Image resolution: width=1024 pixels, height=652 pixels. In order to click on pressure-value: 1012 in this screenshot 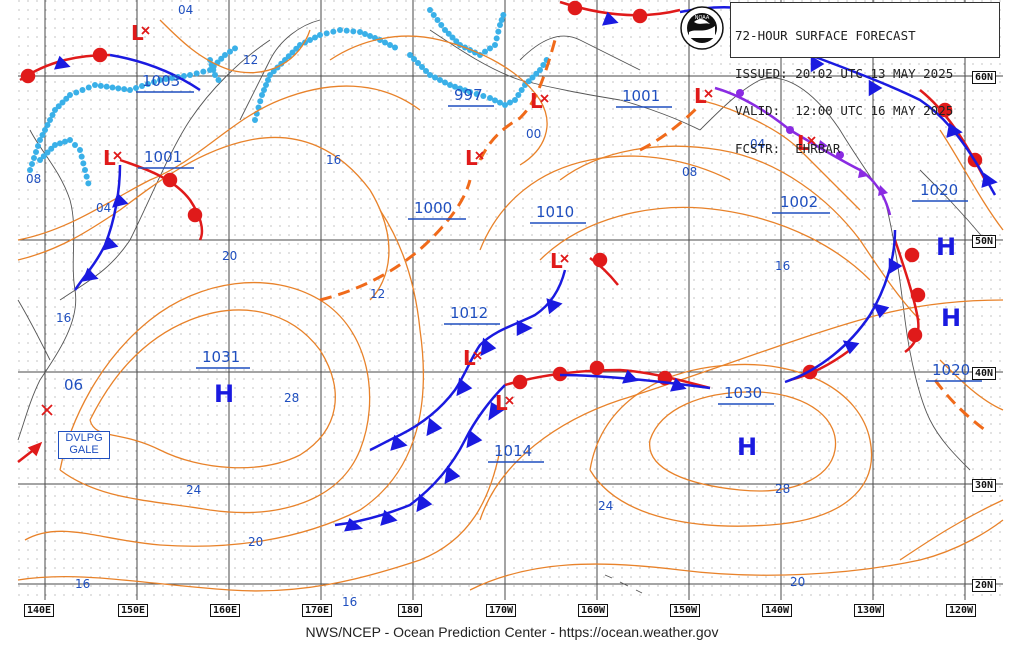, I will do `click(469, 313)`.